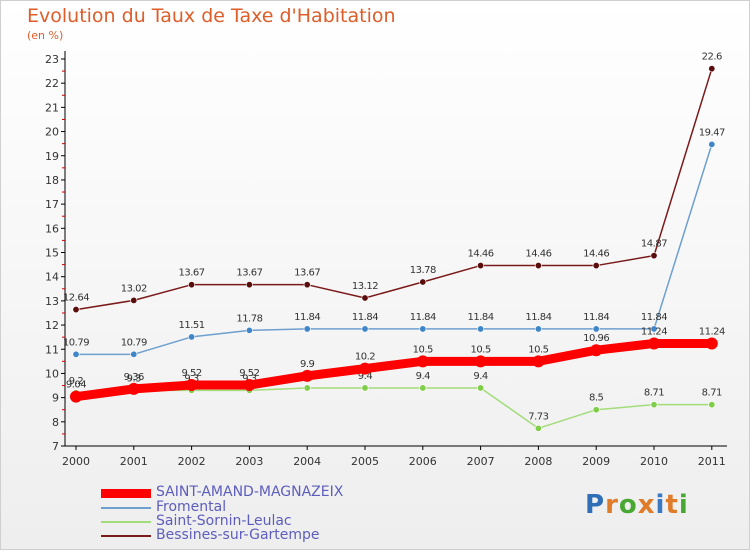  I want to click on data-label: 7.73, so click(538, 416).